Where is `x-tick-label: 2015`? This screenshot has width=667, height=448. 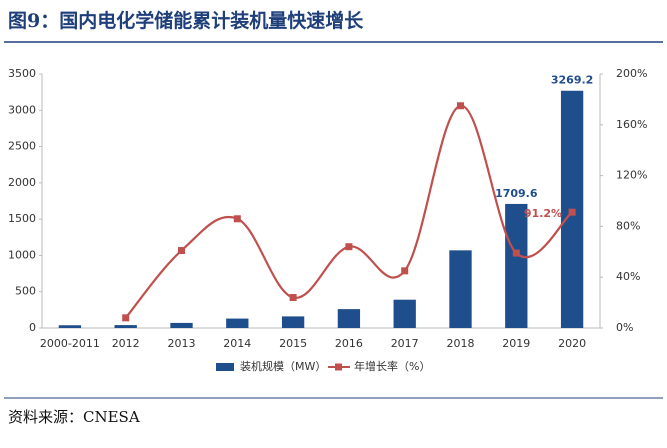 x-tick-label: 2015 is located at coordinates (293, 343).